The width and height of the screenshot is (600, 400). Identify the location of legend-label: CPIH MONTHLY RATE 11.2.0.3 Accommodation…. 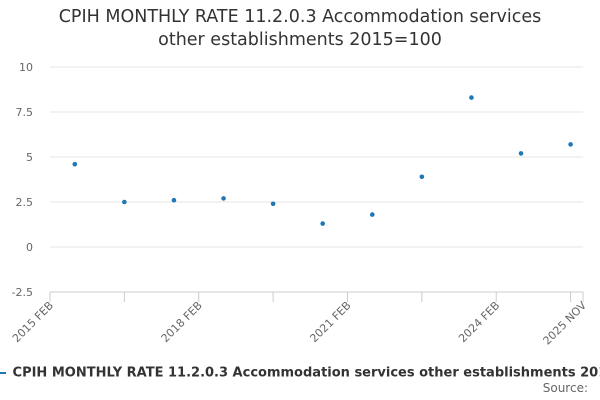
(306, 373).